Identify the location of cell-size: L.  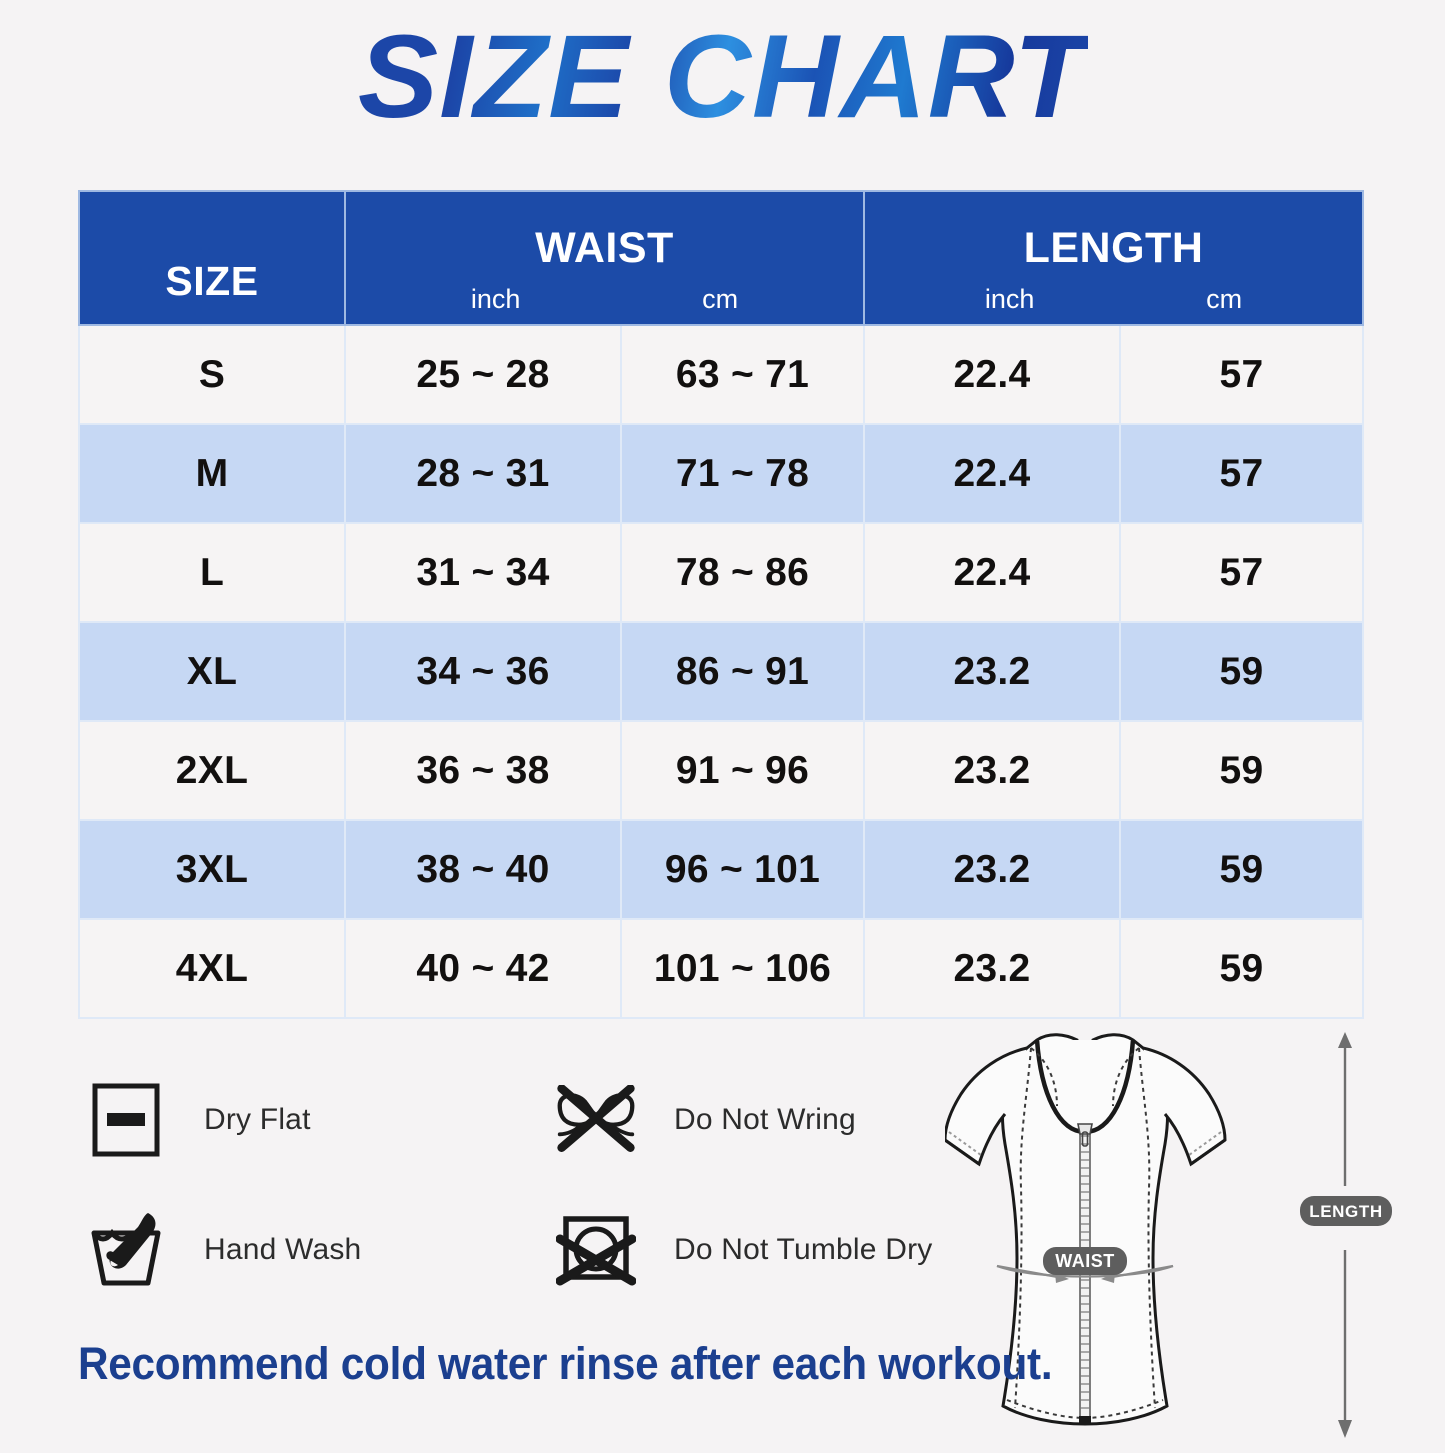
(212, 572).